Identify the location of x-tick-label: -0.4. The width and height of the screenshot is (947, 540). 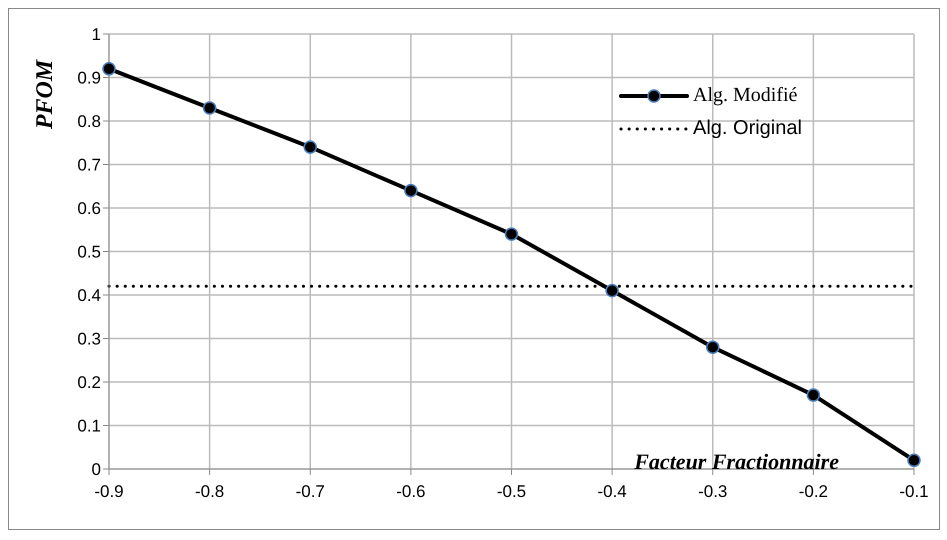
(612, 492).